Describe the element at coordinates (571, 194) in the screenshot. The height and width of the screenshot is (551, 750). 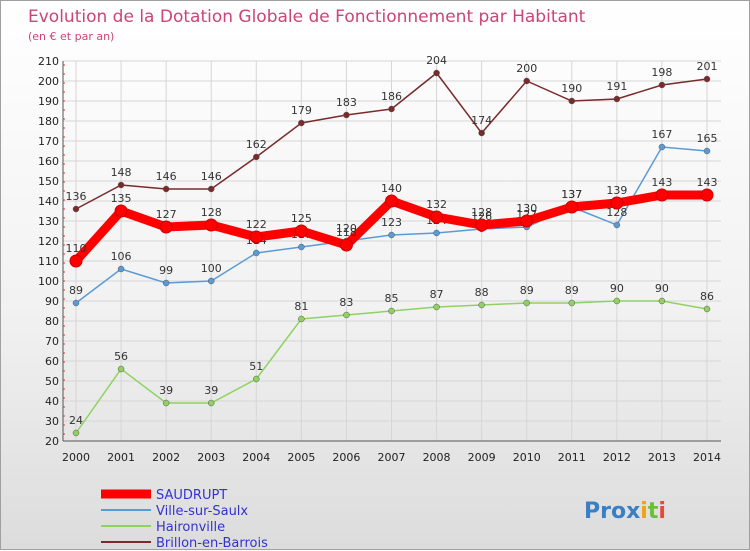
I see `data-label: 137` at that location.